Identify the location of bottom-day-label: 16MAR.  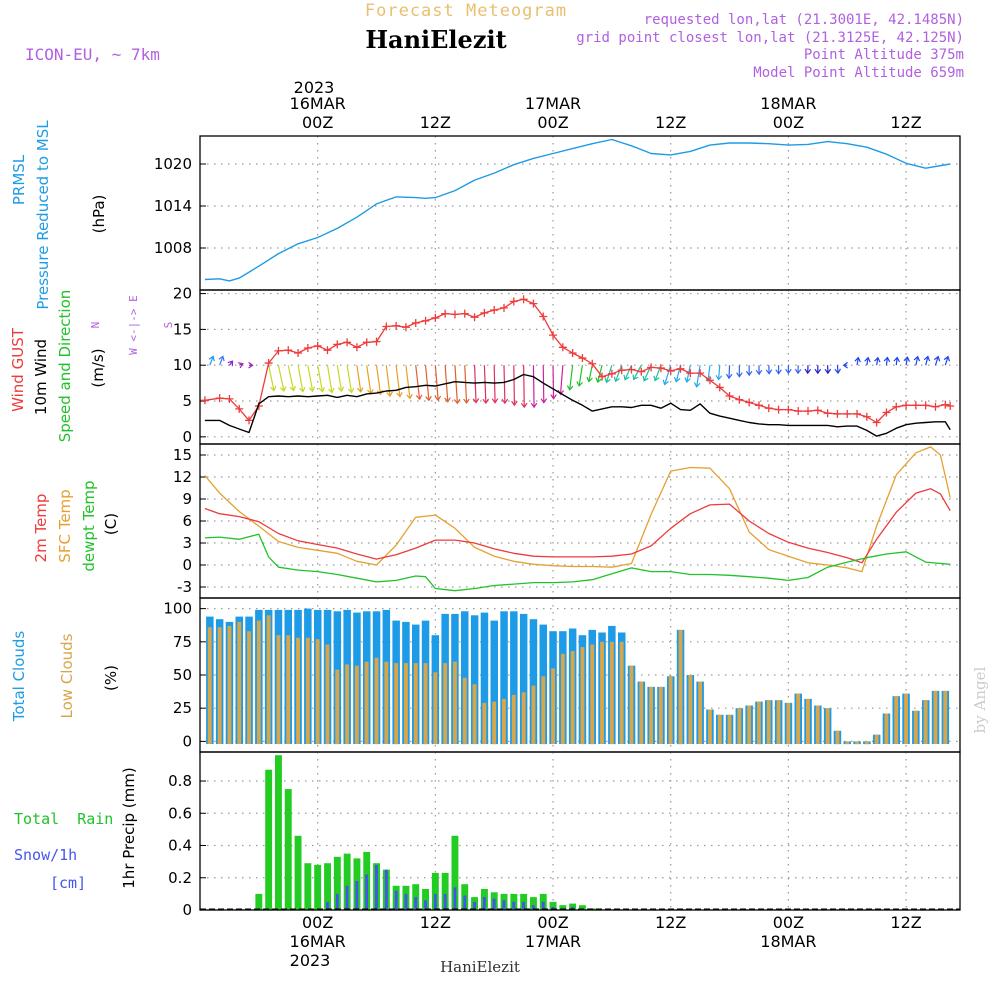
(318, 941).